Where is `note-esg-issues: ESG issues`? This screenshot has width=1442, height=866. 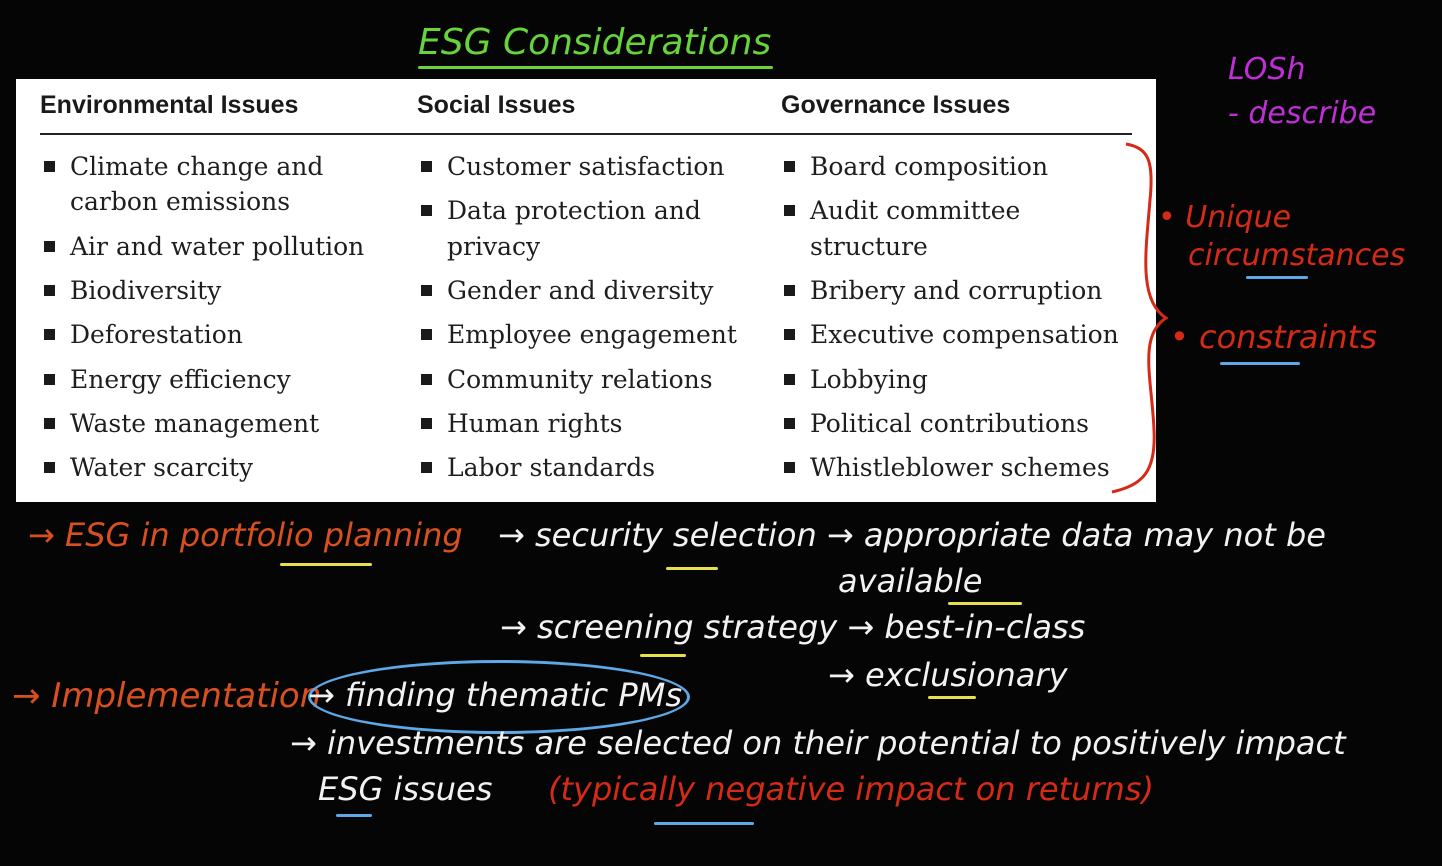 note-esg-issues: ESG issues is located at coordinates (405, 789).